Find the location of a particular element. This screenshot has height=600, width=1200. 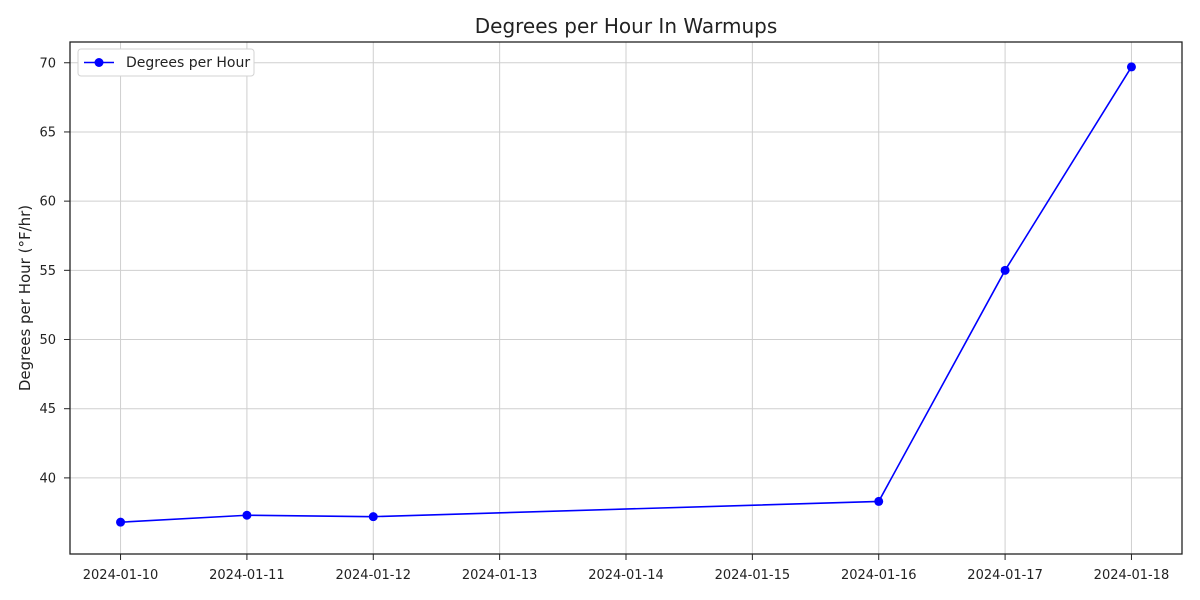

y-tick-label: 65 is located at coordinates (47, 132).